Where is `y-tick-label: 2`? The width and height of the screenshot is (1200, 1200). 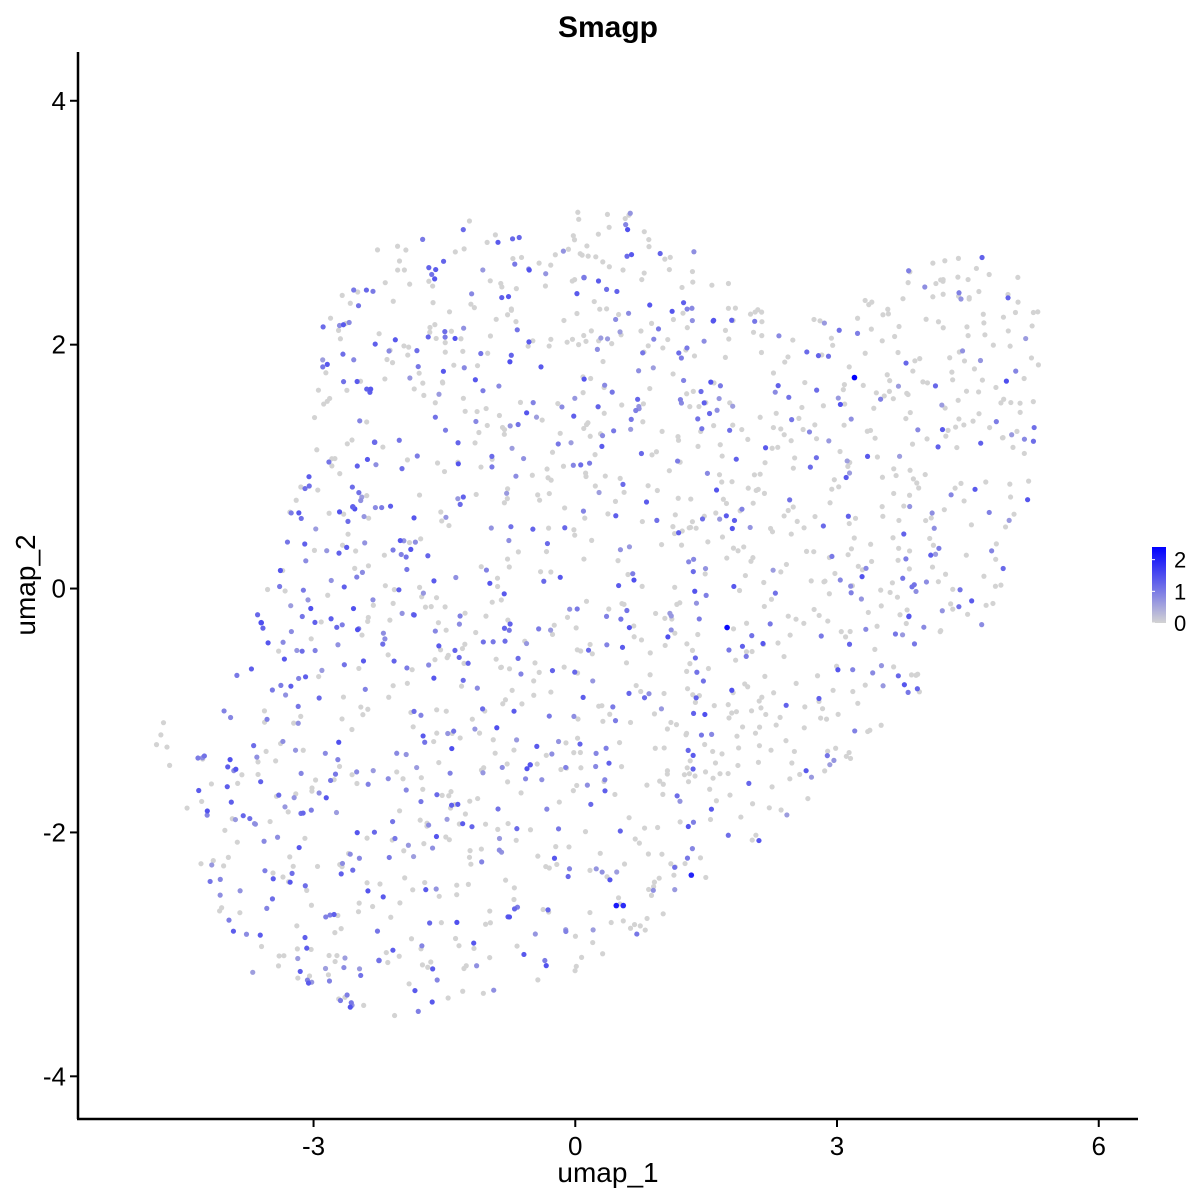
y-tick-label: 2 is located at coordinates (59, 345).